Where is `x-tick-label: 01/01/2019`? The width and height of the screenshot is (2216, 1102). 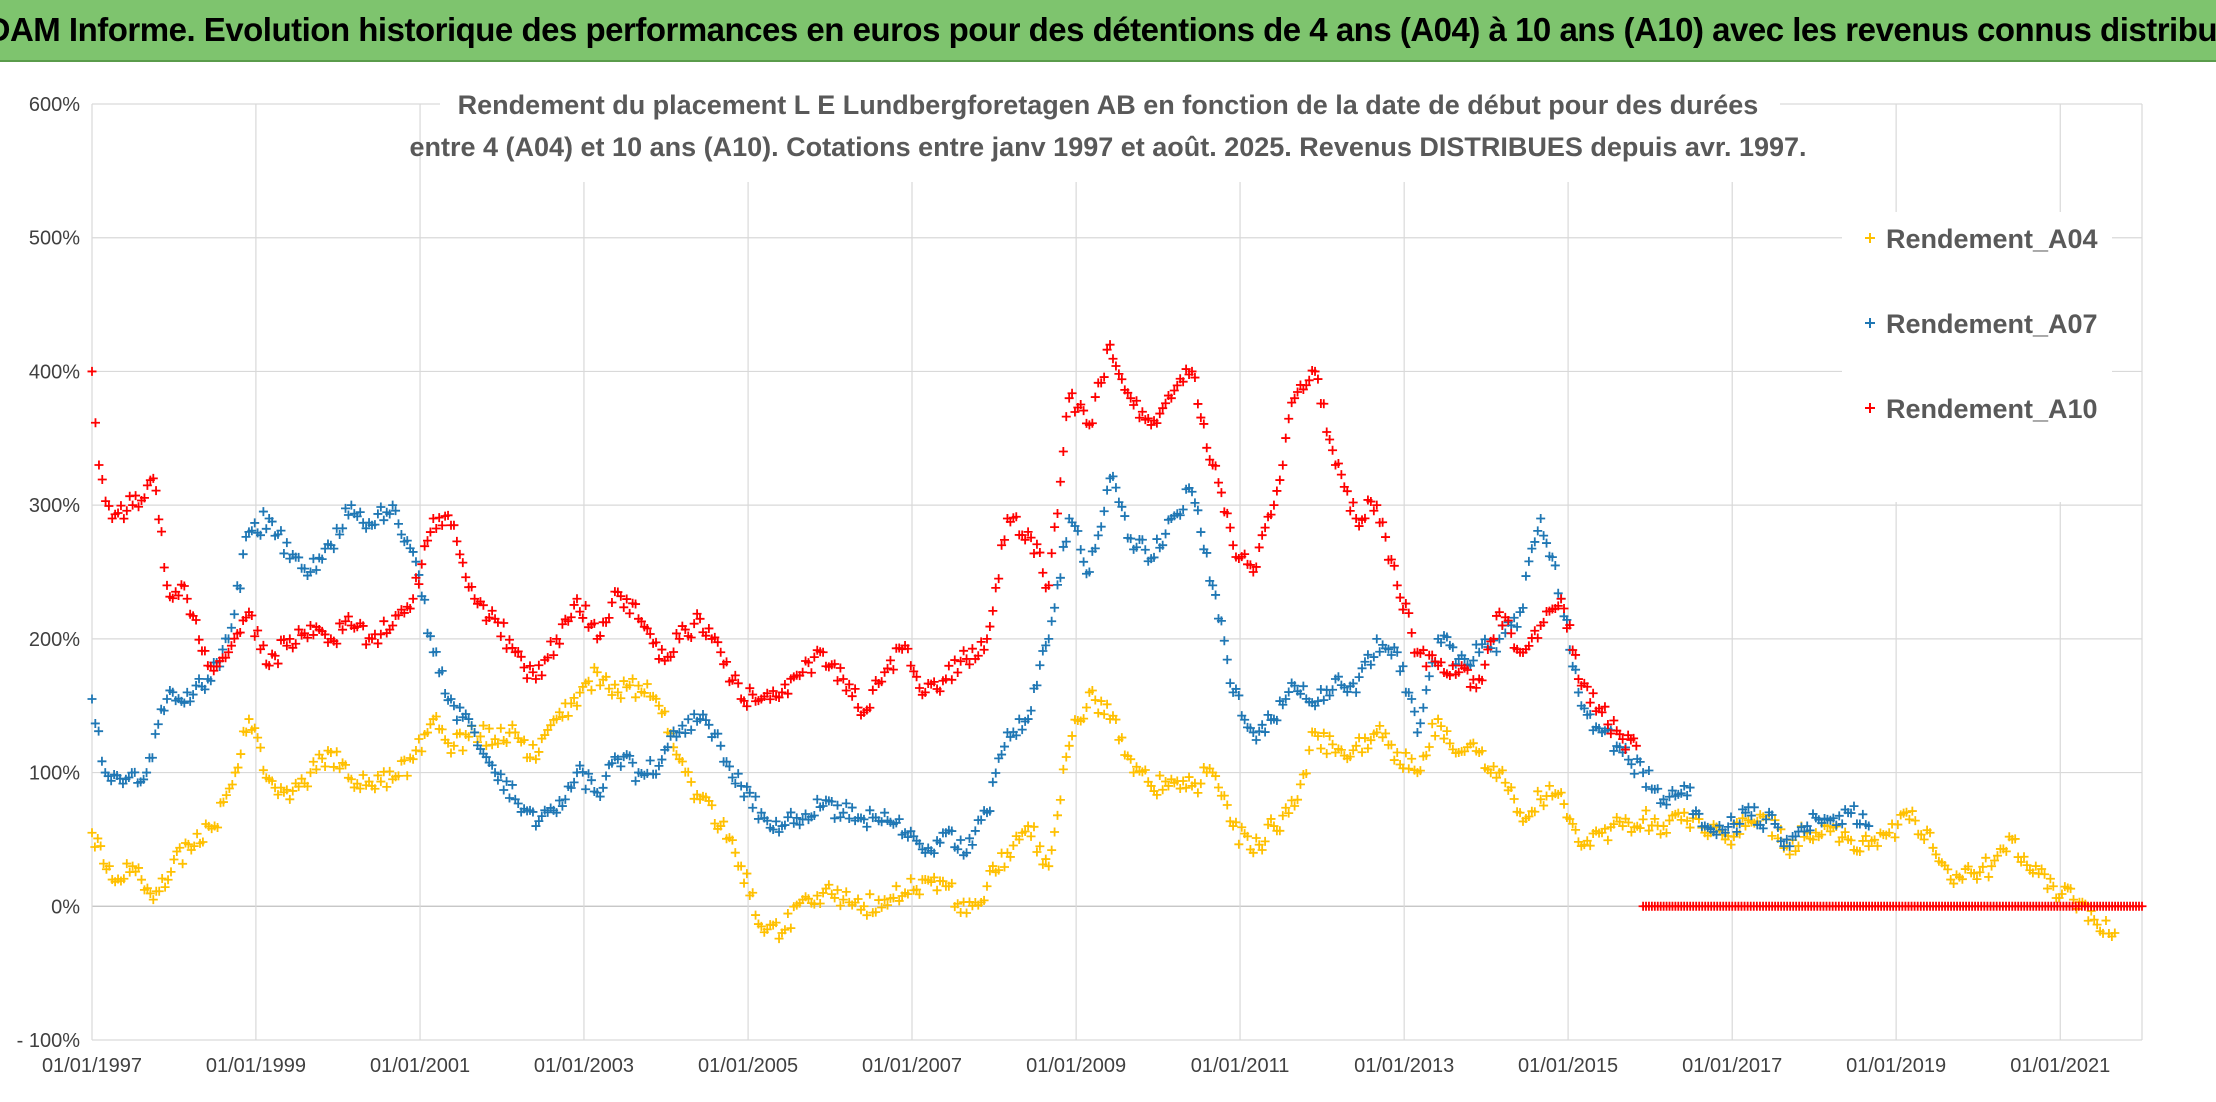 x-tick-label: 01/01/2019 is located at coordinates (1896, 1066).